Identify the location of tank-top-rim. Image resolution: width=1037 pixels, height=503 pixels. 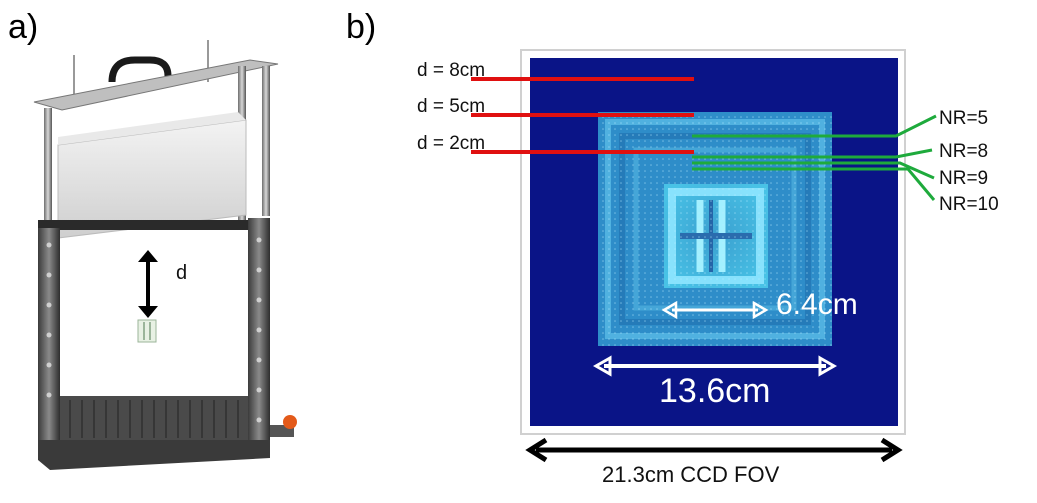
(153, 225).